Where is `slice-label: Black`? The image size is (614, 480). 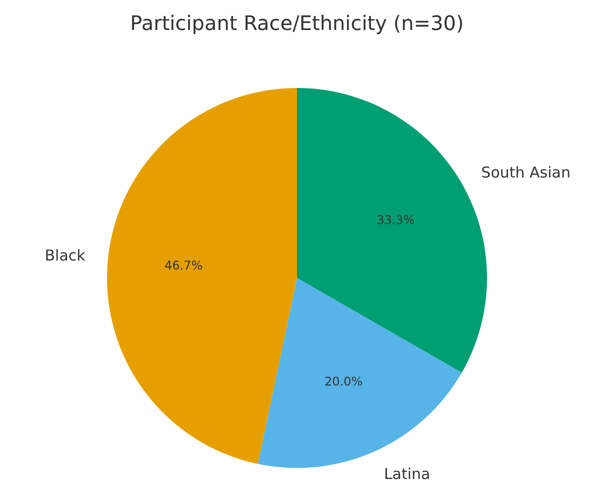
slice-label: Black is located at coordinates (65, 255).